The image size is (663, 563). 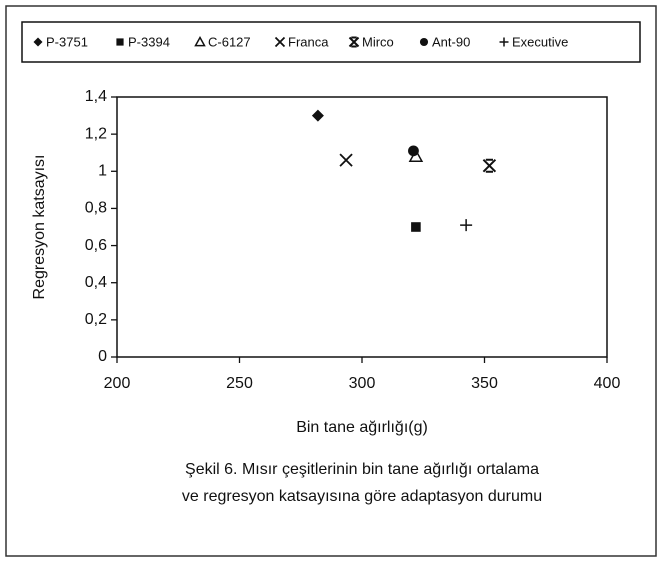 What do you see at coordinates (96, 319) in the screenshot?
I see `y-tick-label: 0,2` at bounding box center [96, 319].